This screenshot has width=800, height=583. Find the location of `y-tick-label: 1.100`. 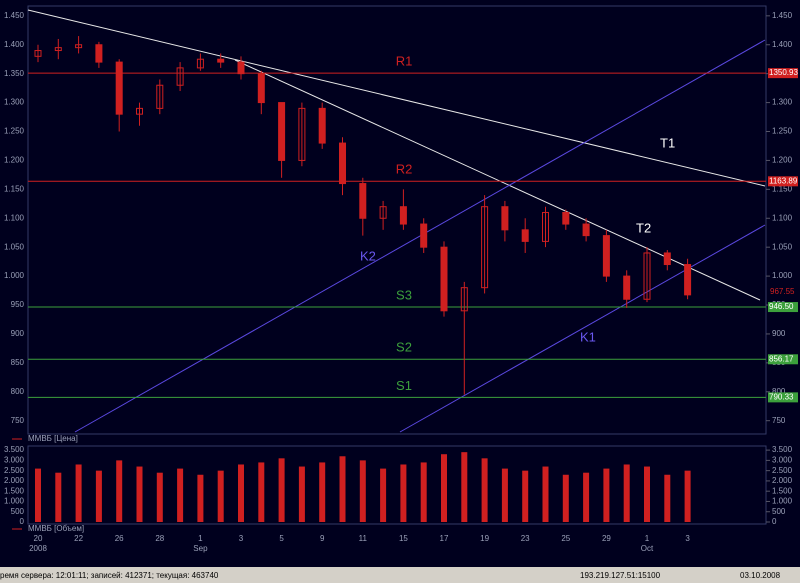

y-tick-label: 1.100 is located at coordinates (14, 217).